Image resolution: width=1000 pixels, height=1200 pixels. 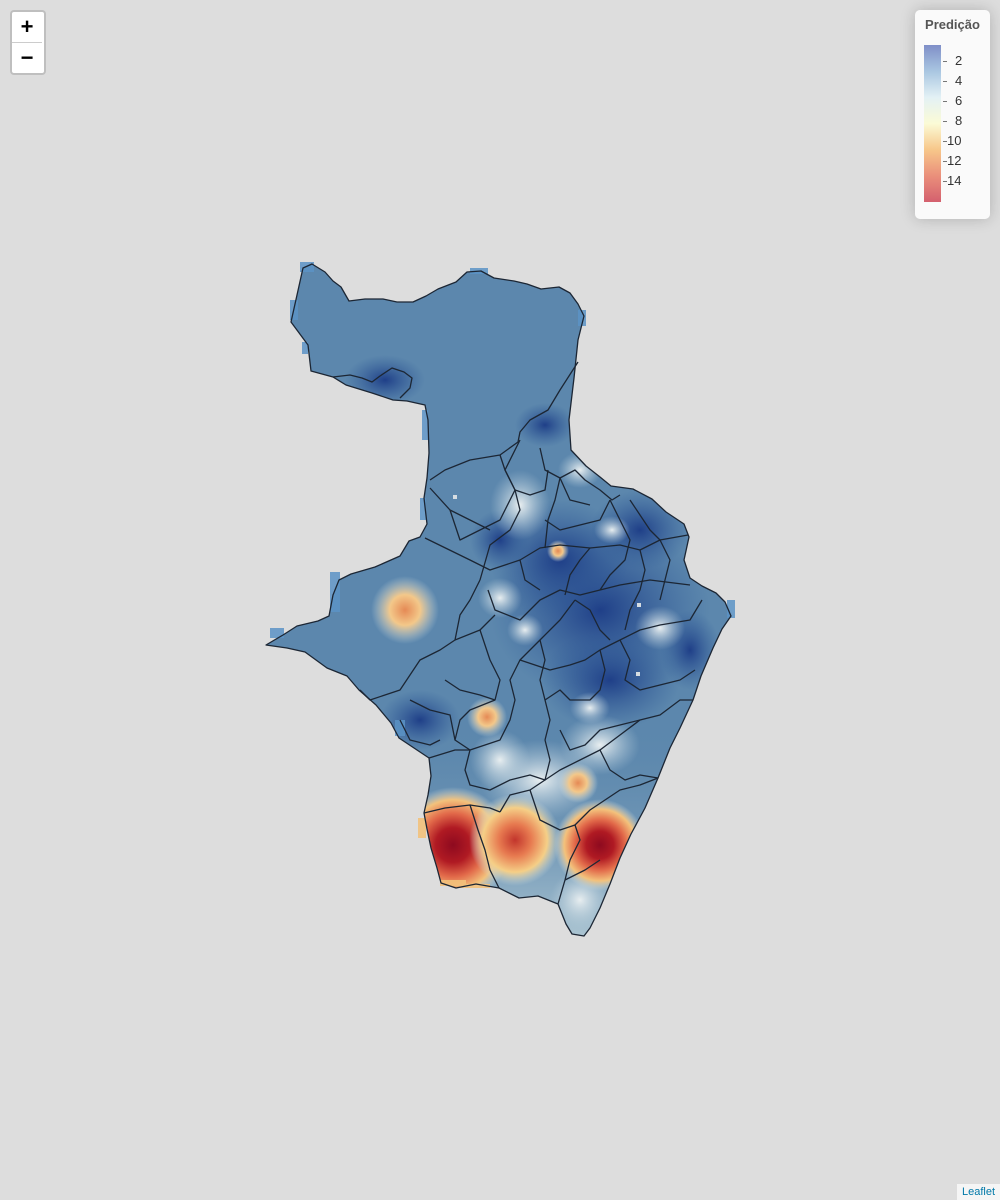 I want to click on legend-title: Predição, so click(x=952, y=24).